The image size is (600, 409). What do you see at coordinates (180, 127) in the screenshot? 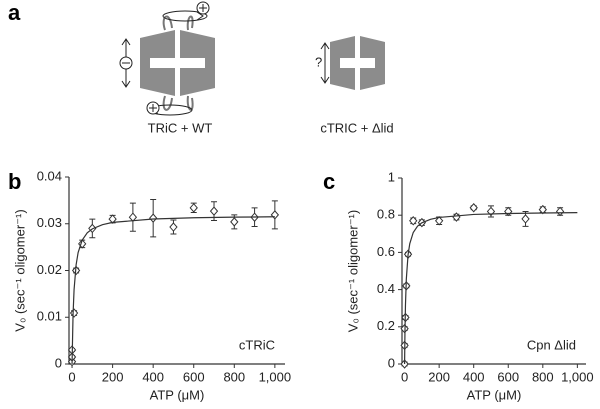
I see `diagram-label: TRiC + WT` at bounding box center [180, 127].